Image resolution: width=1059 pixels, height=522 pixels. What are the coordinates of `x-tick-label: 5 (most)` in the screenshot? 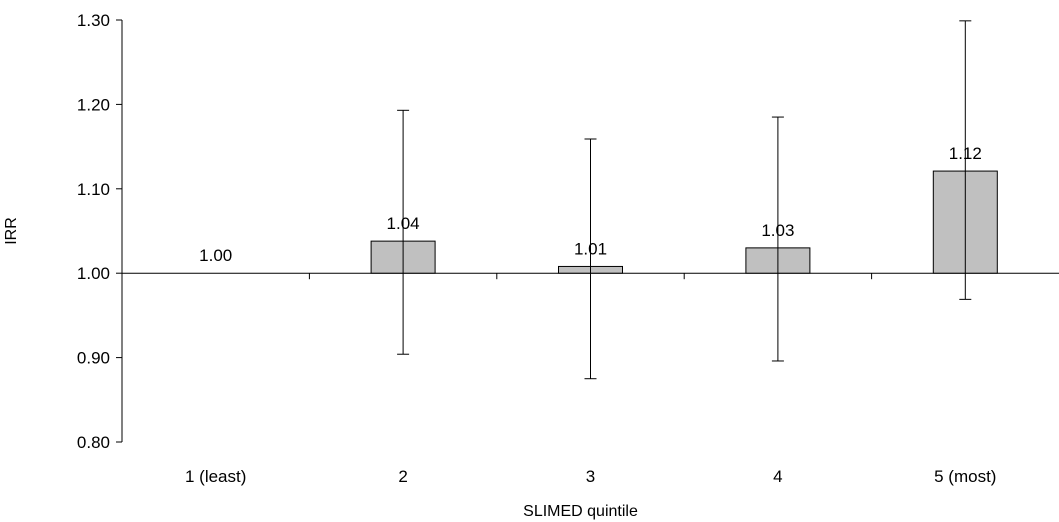 It's located at (965, 476).